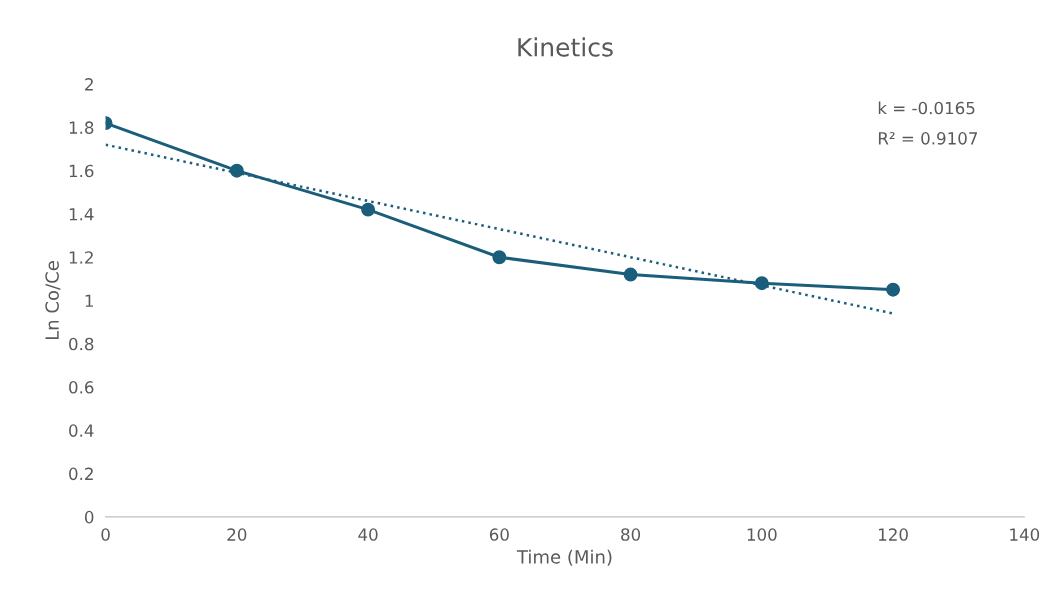 The height and width of the screenshot is (601, 1056). I want to click on y-tick-label: 0, so click(89, 517).